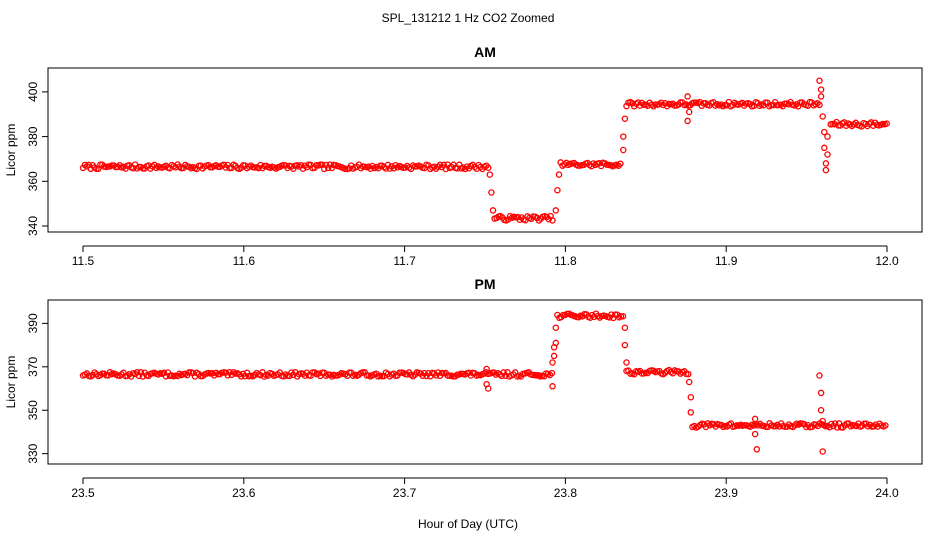 This screenshot has width=936, height=540. I want to click on am-y-tick-label: 380, so click(33, 136).